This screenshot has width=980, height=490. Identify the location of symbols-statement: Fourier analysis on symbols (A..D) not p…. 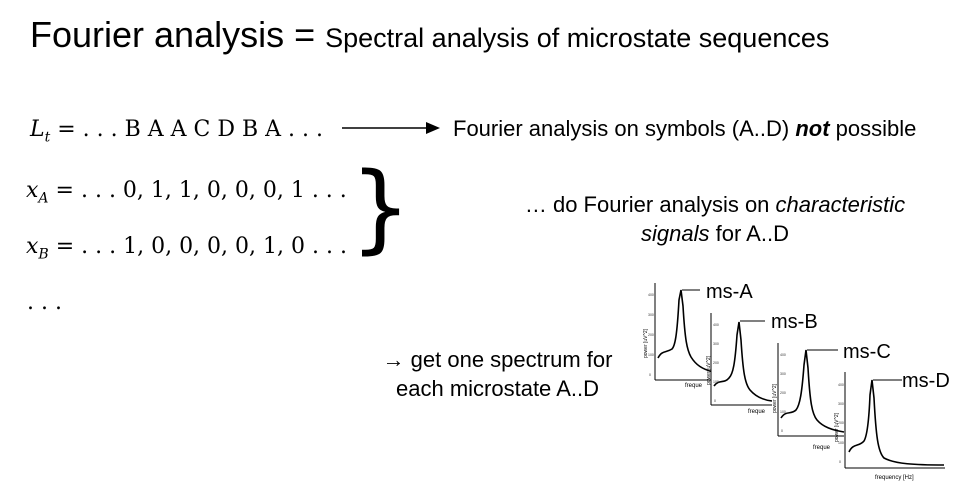
(684, 129).